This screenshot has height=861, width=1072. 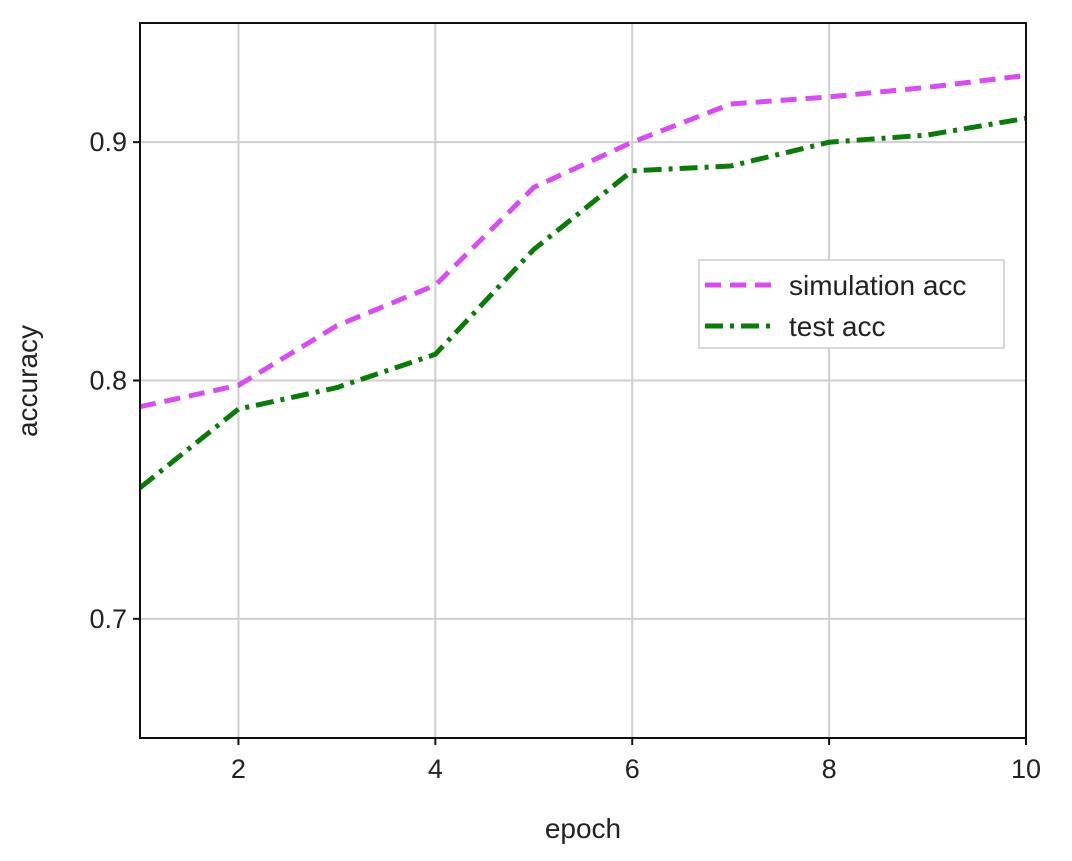 What do you see at coordinates (583, 828) in the screenshot?
I see `x-axis-label: epoch` at bounding box center [583, 828].